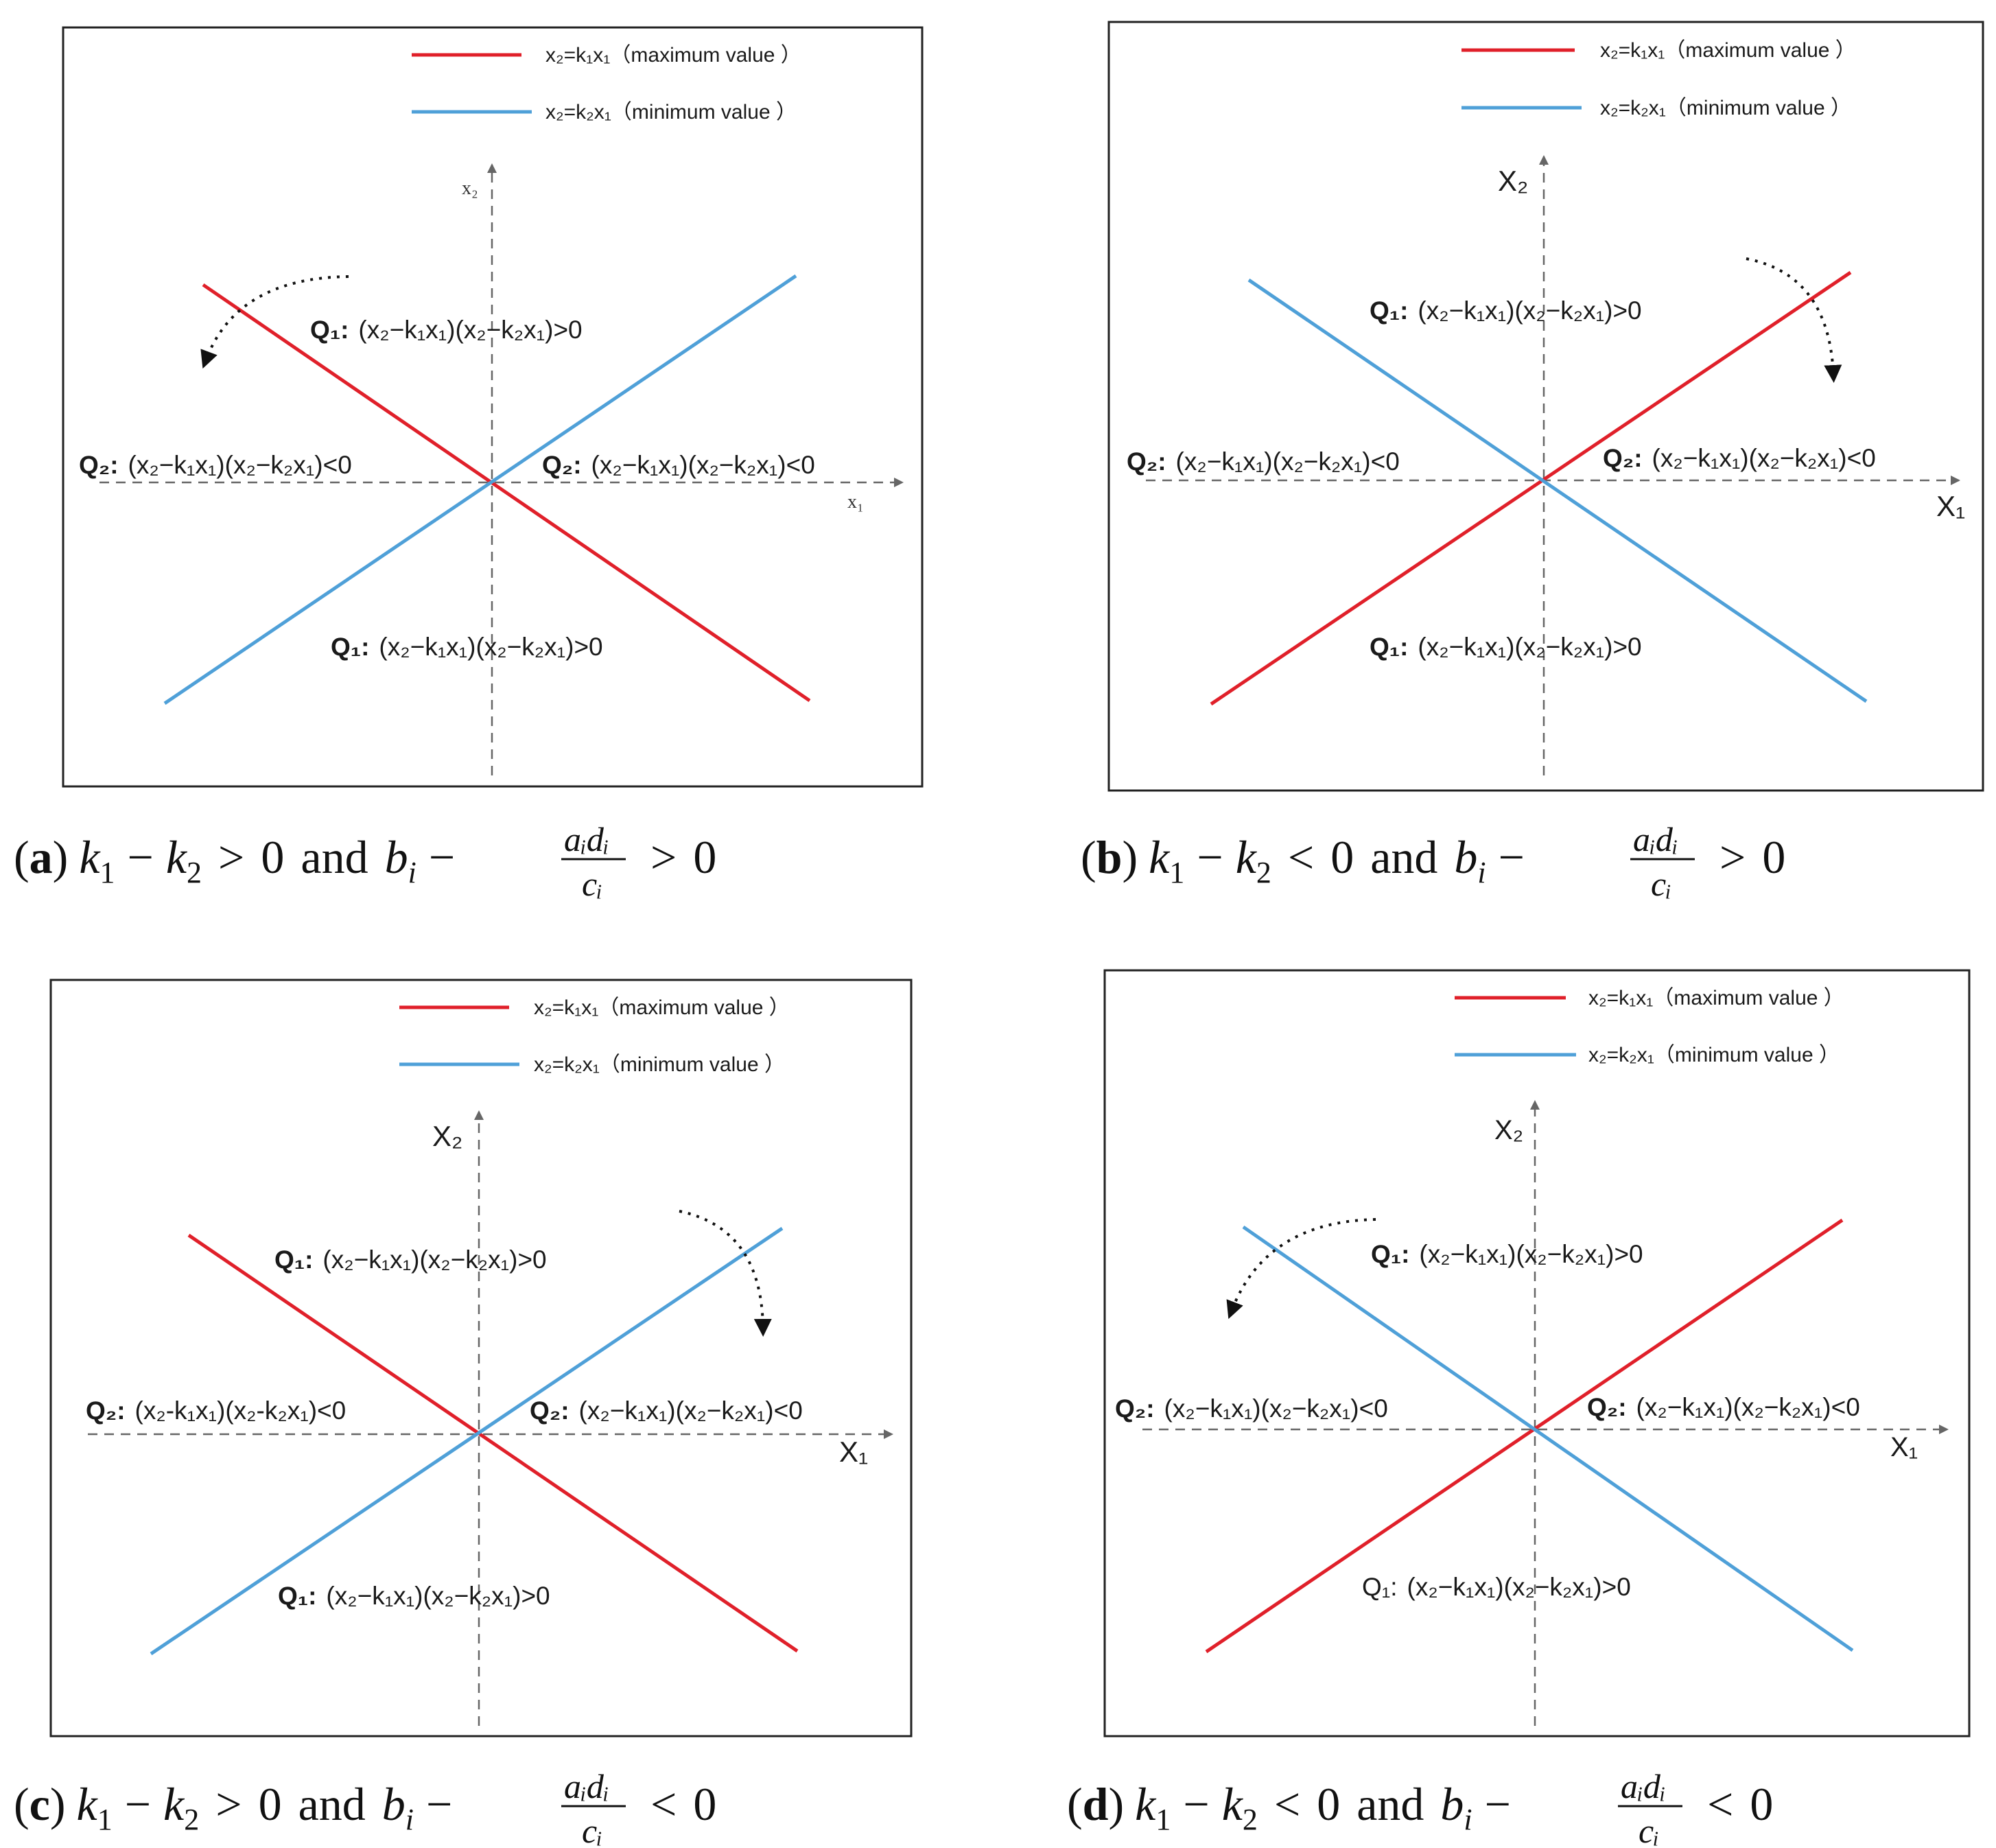 This screenshot has height=1848, width=1996. Describe the element at coordinates (41, 857) in the screenshot. I see `caption-letter: a` at that location.